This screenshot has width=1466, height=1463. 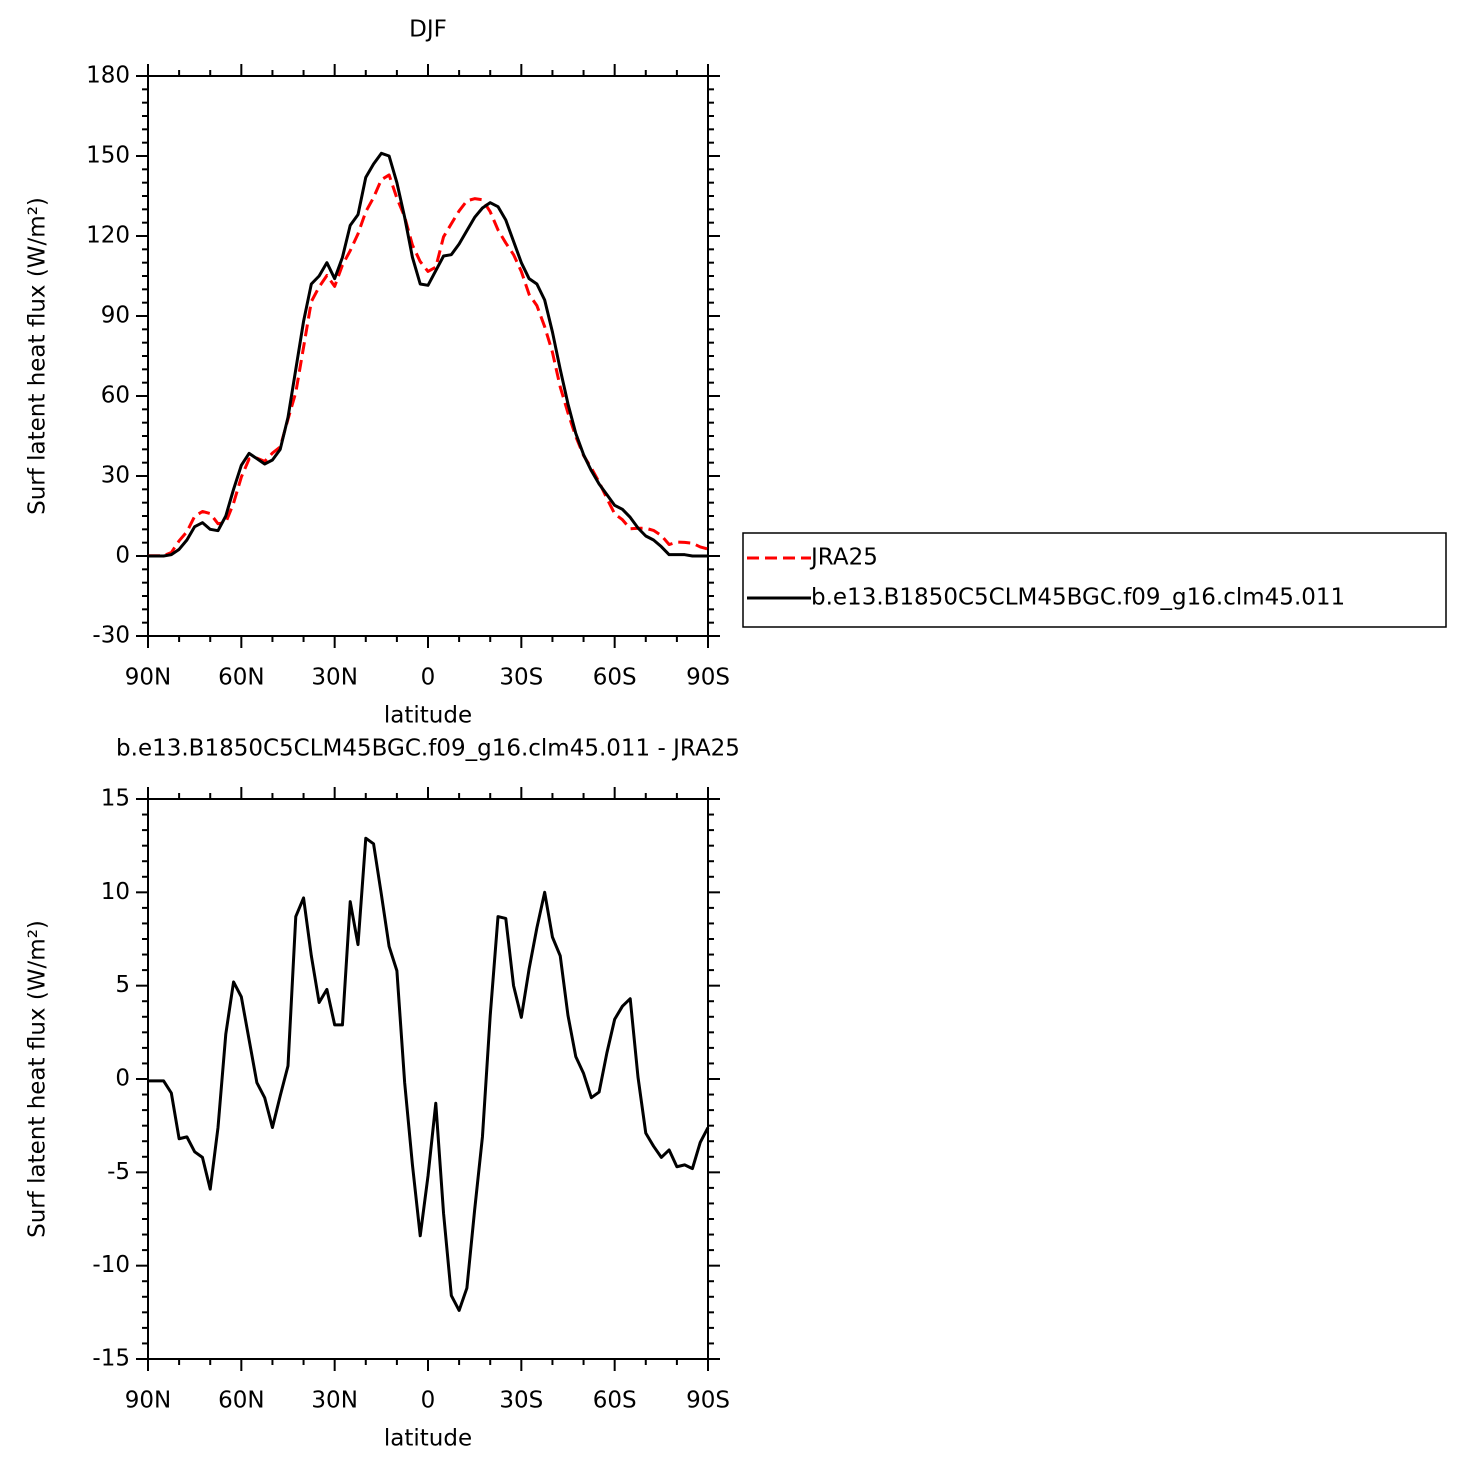 What do you see at coordinates (115, 316) in the screenshot?
I see `y-tick-label: 90` at bounding box center [115, 316].